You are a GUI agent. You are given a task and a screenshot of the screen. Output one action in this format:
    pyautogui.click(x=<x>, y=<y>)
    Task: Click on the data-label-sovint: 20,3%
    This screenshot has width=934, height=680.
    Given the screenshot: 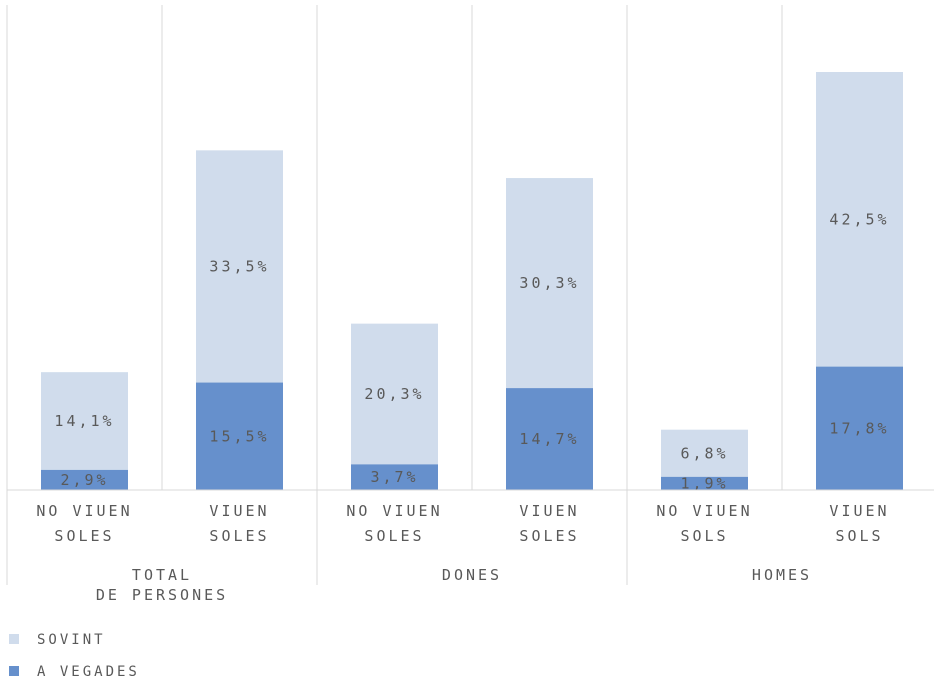 What is the action you would take?
    pyautogui.click(x=394, y=394)
    